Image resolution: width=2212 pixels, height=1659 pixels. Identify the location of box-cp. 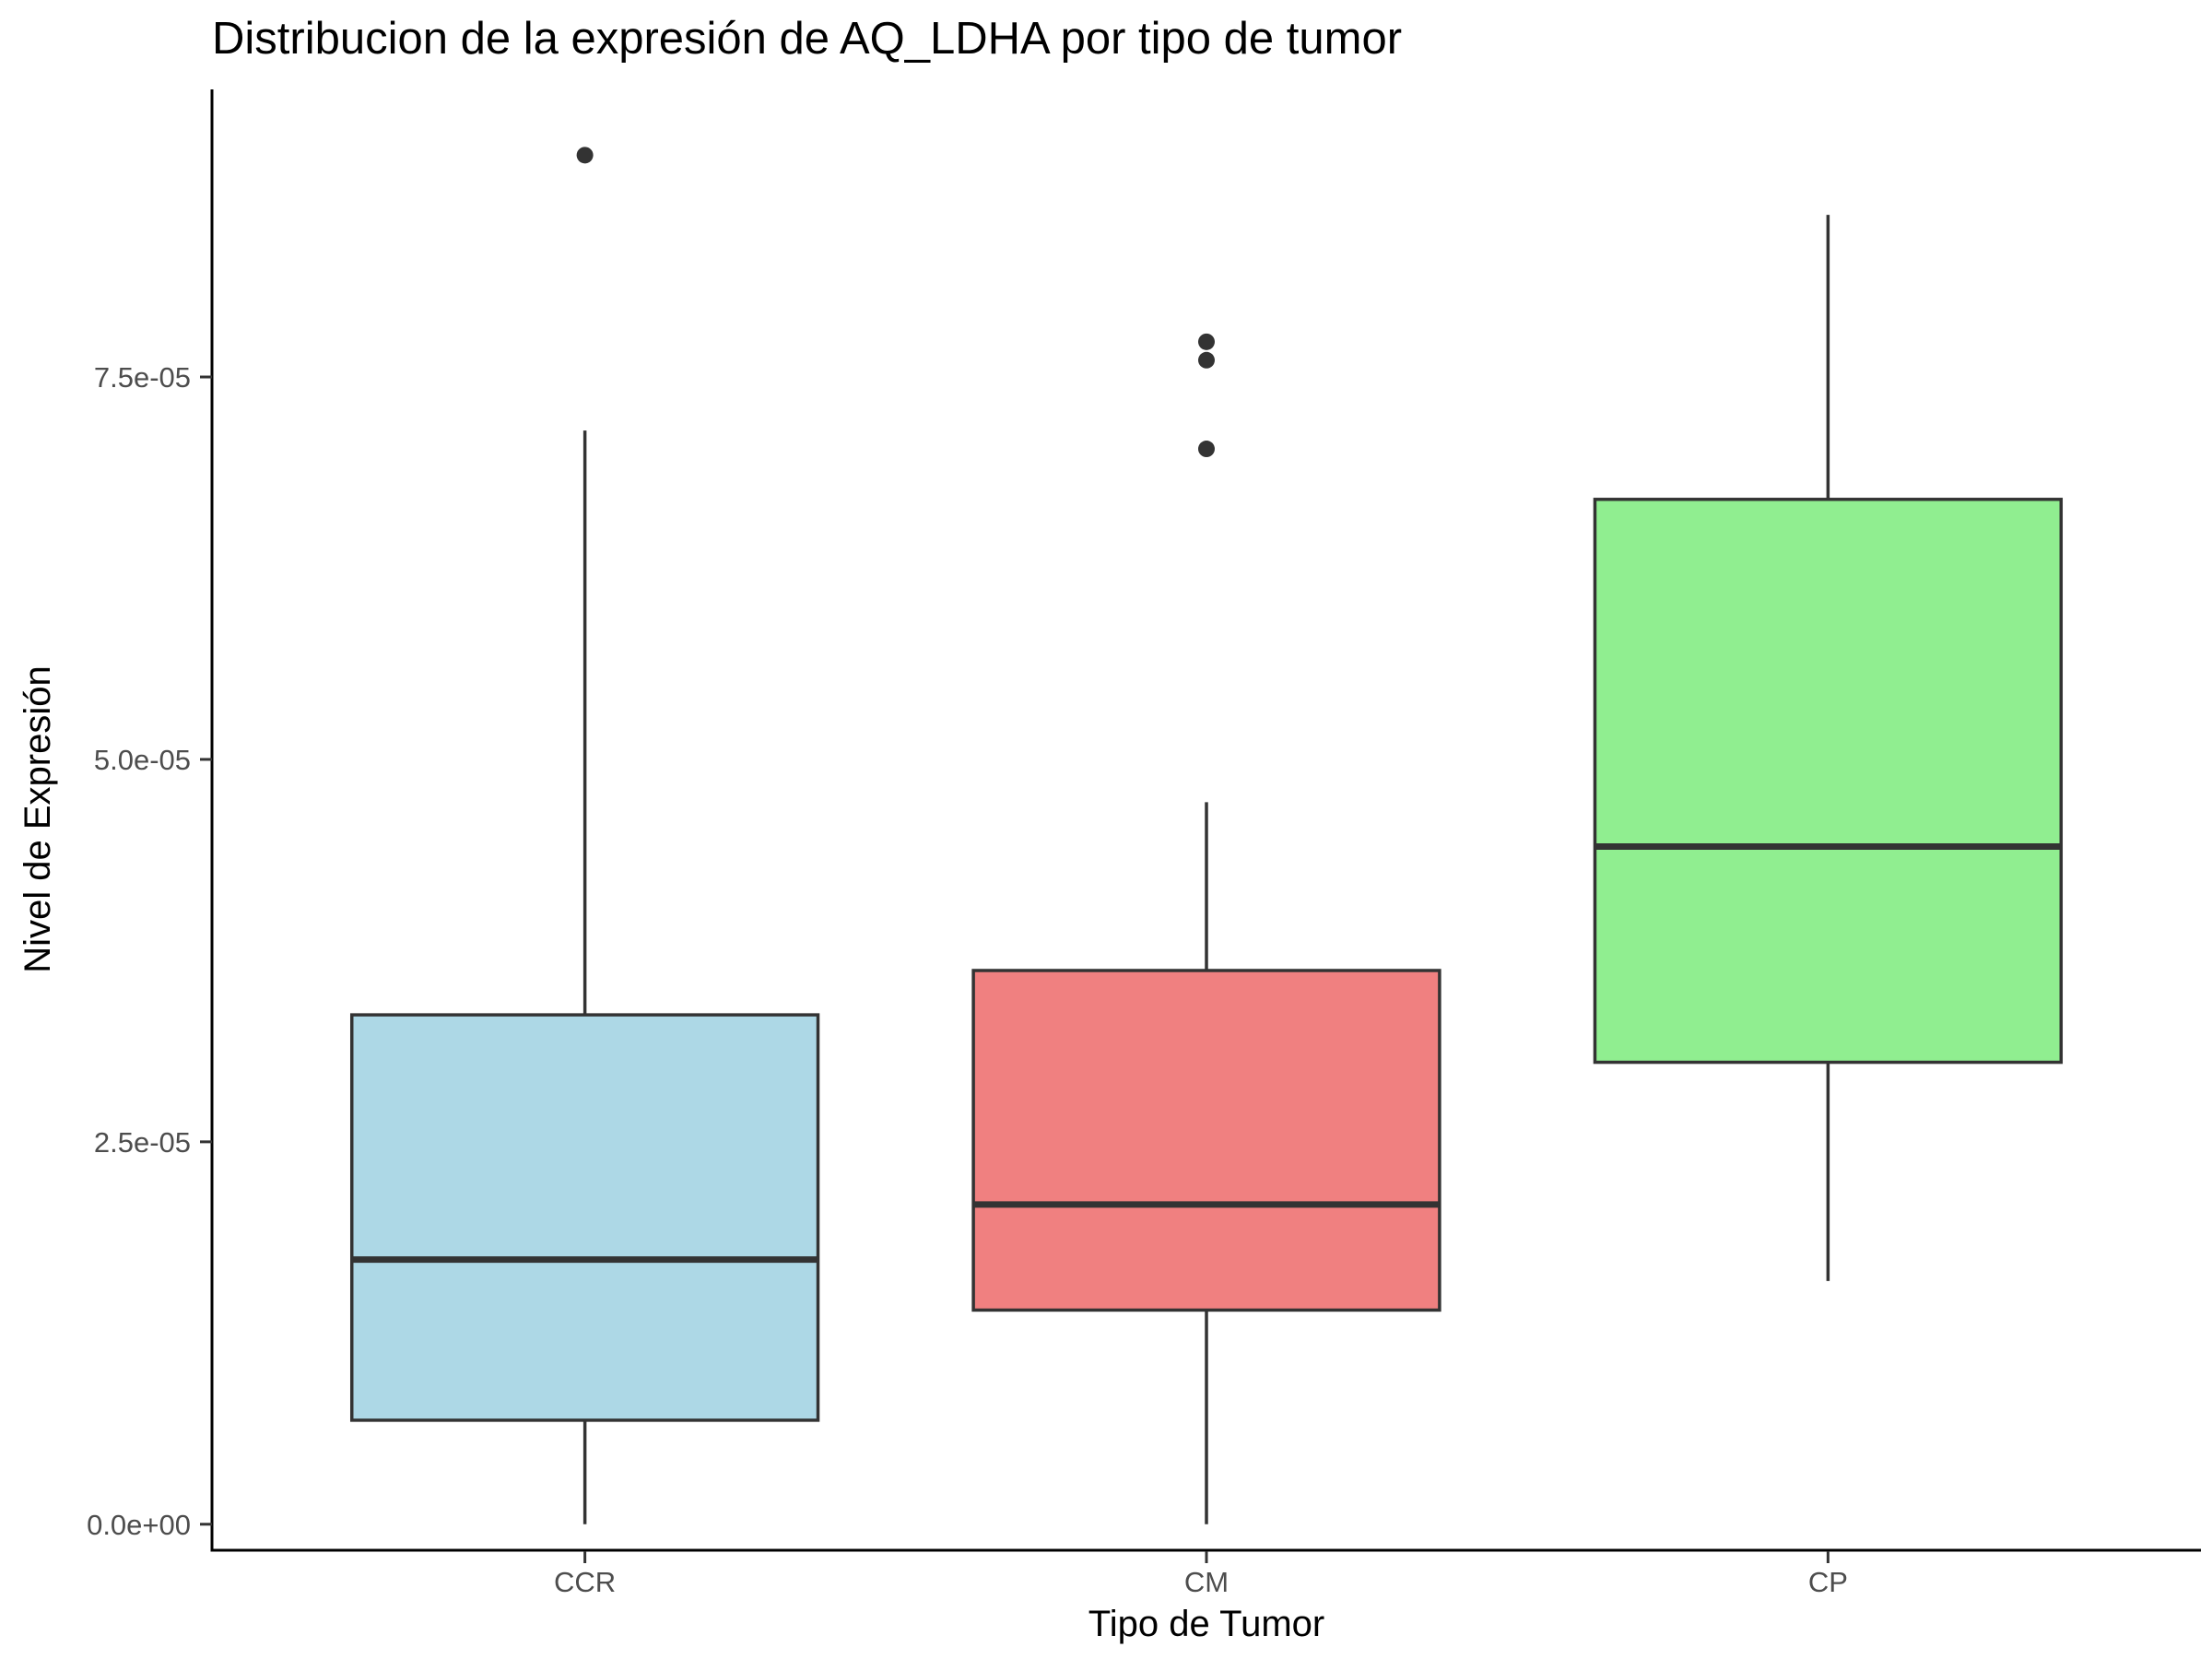
(1828, 781).